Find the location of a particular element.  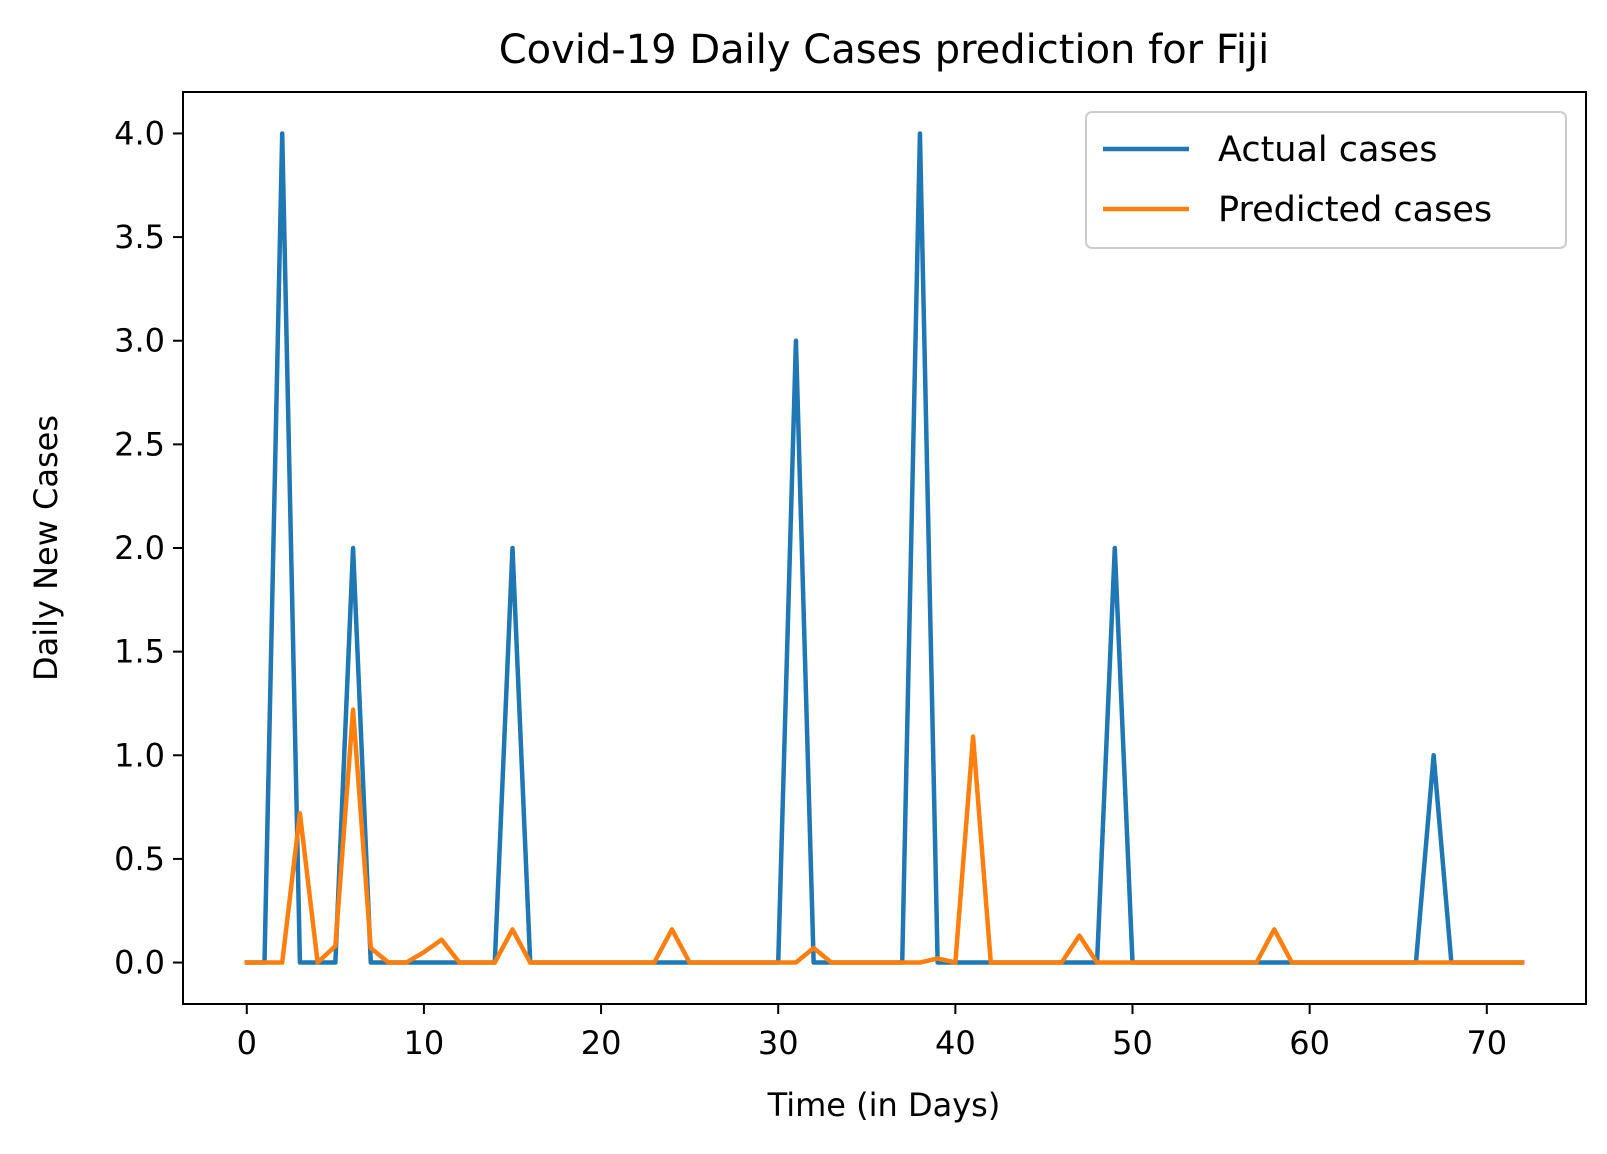

x-tick-label: 30 is located at coordinates (778, 1043).